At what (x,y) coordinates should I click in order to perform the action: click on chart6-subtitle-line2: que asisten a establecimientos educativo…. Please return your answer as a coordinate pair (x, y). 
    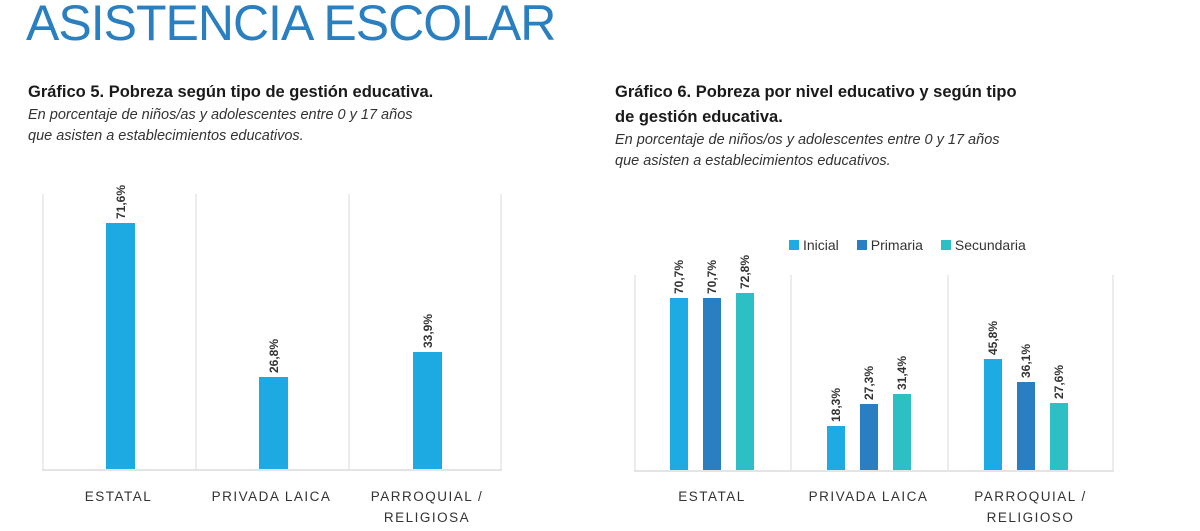
    Looking at the image, I should click on (753, 161).